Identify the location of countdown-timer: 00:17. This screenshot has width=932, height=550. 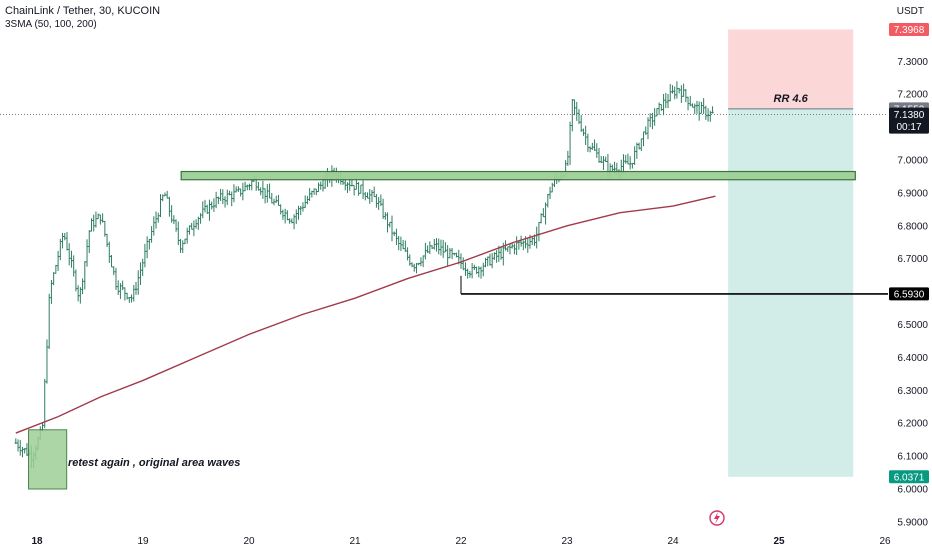
(908, 127).